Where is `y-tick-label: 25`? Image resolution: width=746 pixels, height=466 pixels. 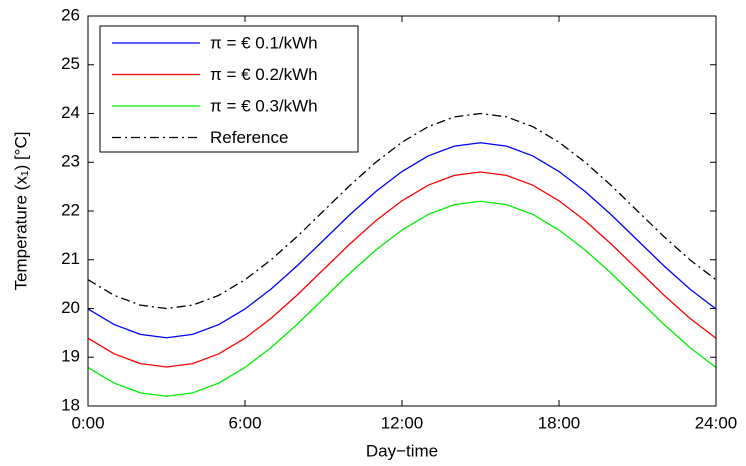
y-tick-label: 25 is located at coordinates (70, 63).